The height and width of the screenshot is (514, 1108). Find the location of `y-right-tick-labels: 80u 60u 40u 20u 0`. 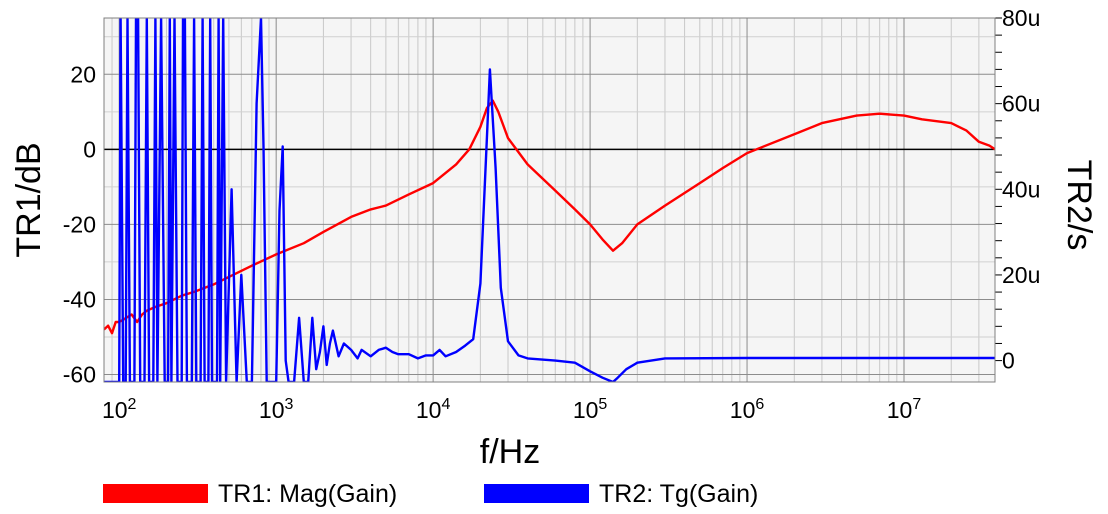

y-right-tick-labels: 80u 60u 40u 20u 0 is located at coordinates (1021, 189).